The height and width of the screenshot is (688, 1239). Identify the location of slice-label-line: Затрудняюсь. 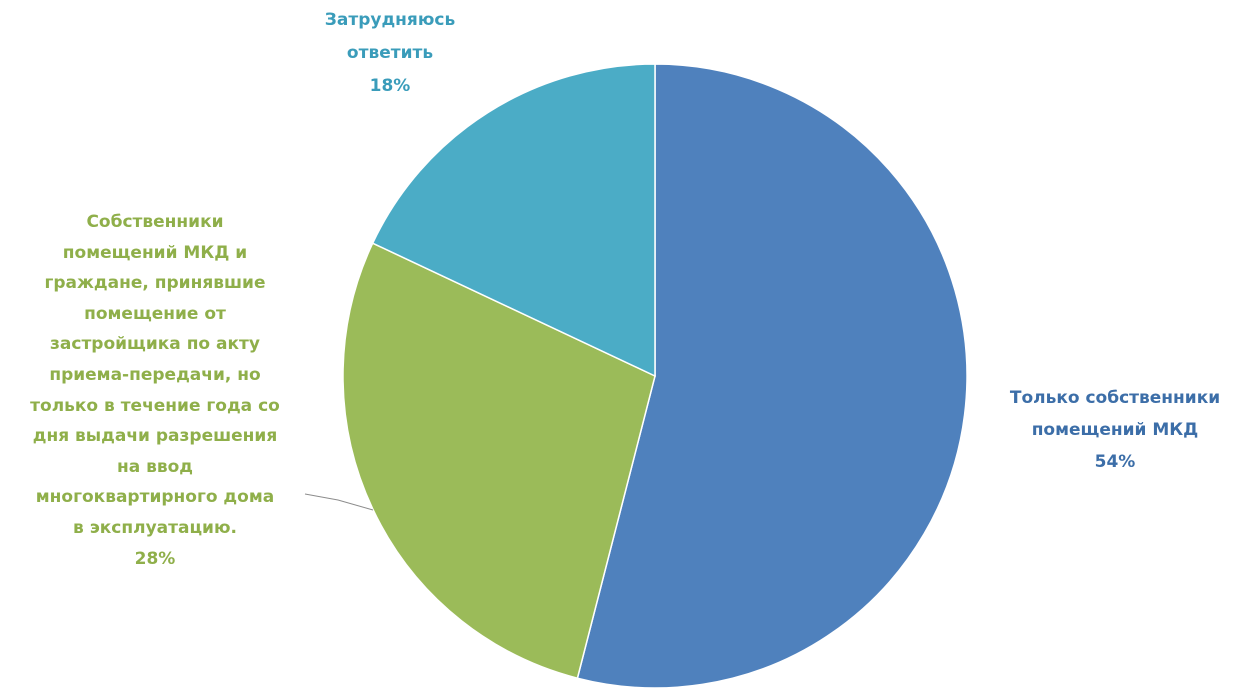
(390, 20).